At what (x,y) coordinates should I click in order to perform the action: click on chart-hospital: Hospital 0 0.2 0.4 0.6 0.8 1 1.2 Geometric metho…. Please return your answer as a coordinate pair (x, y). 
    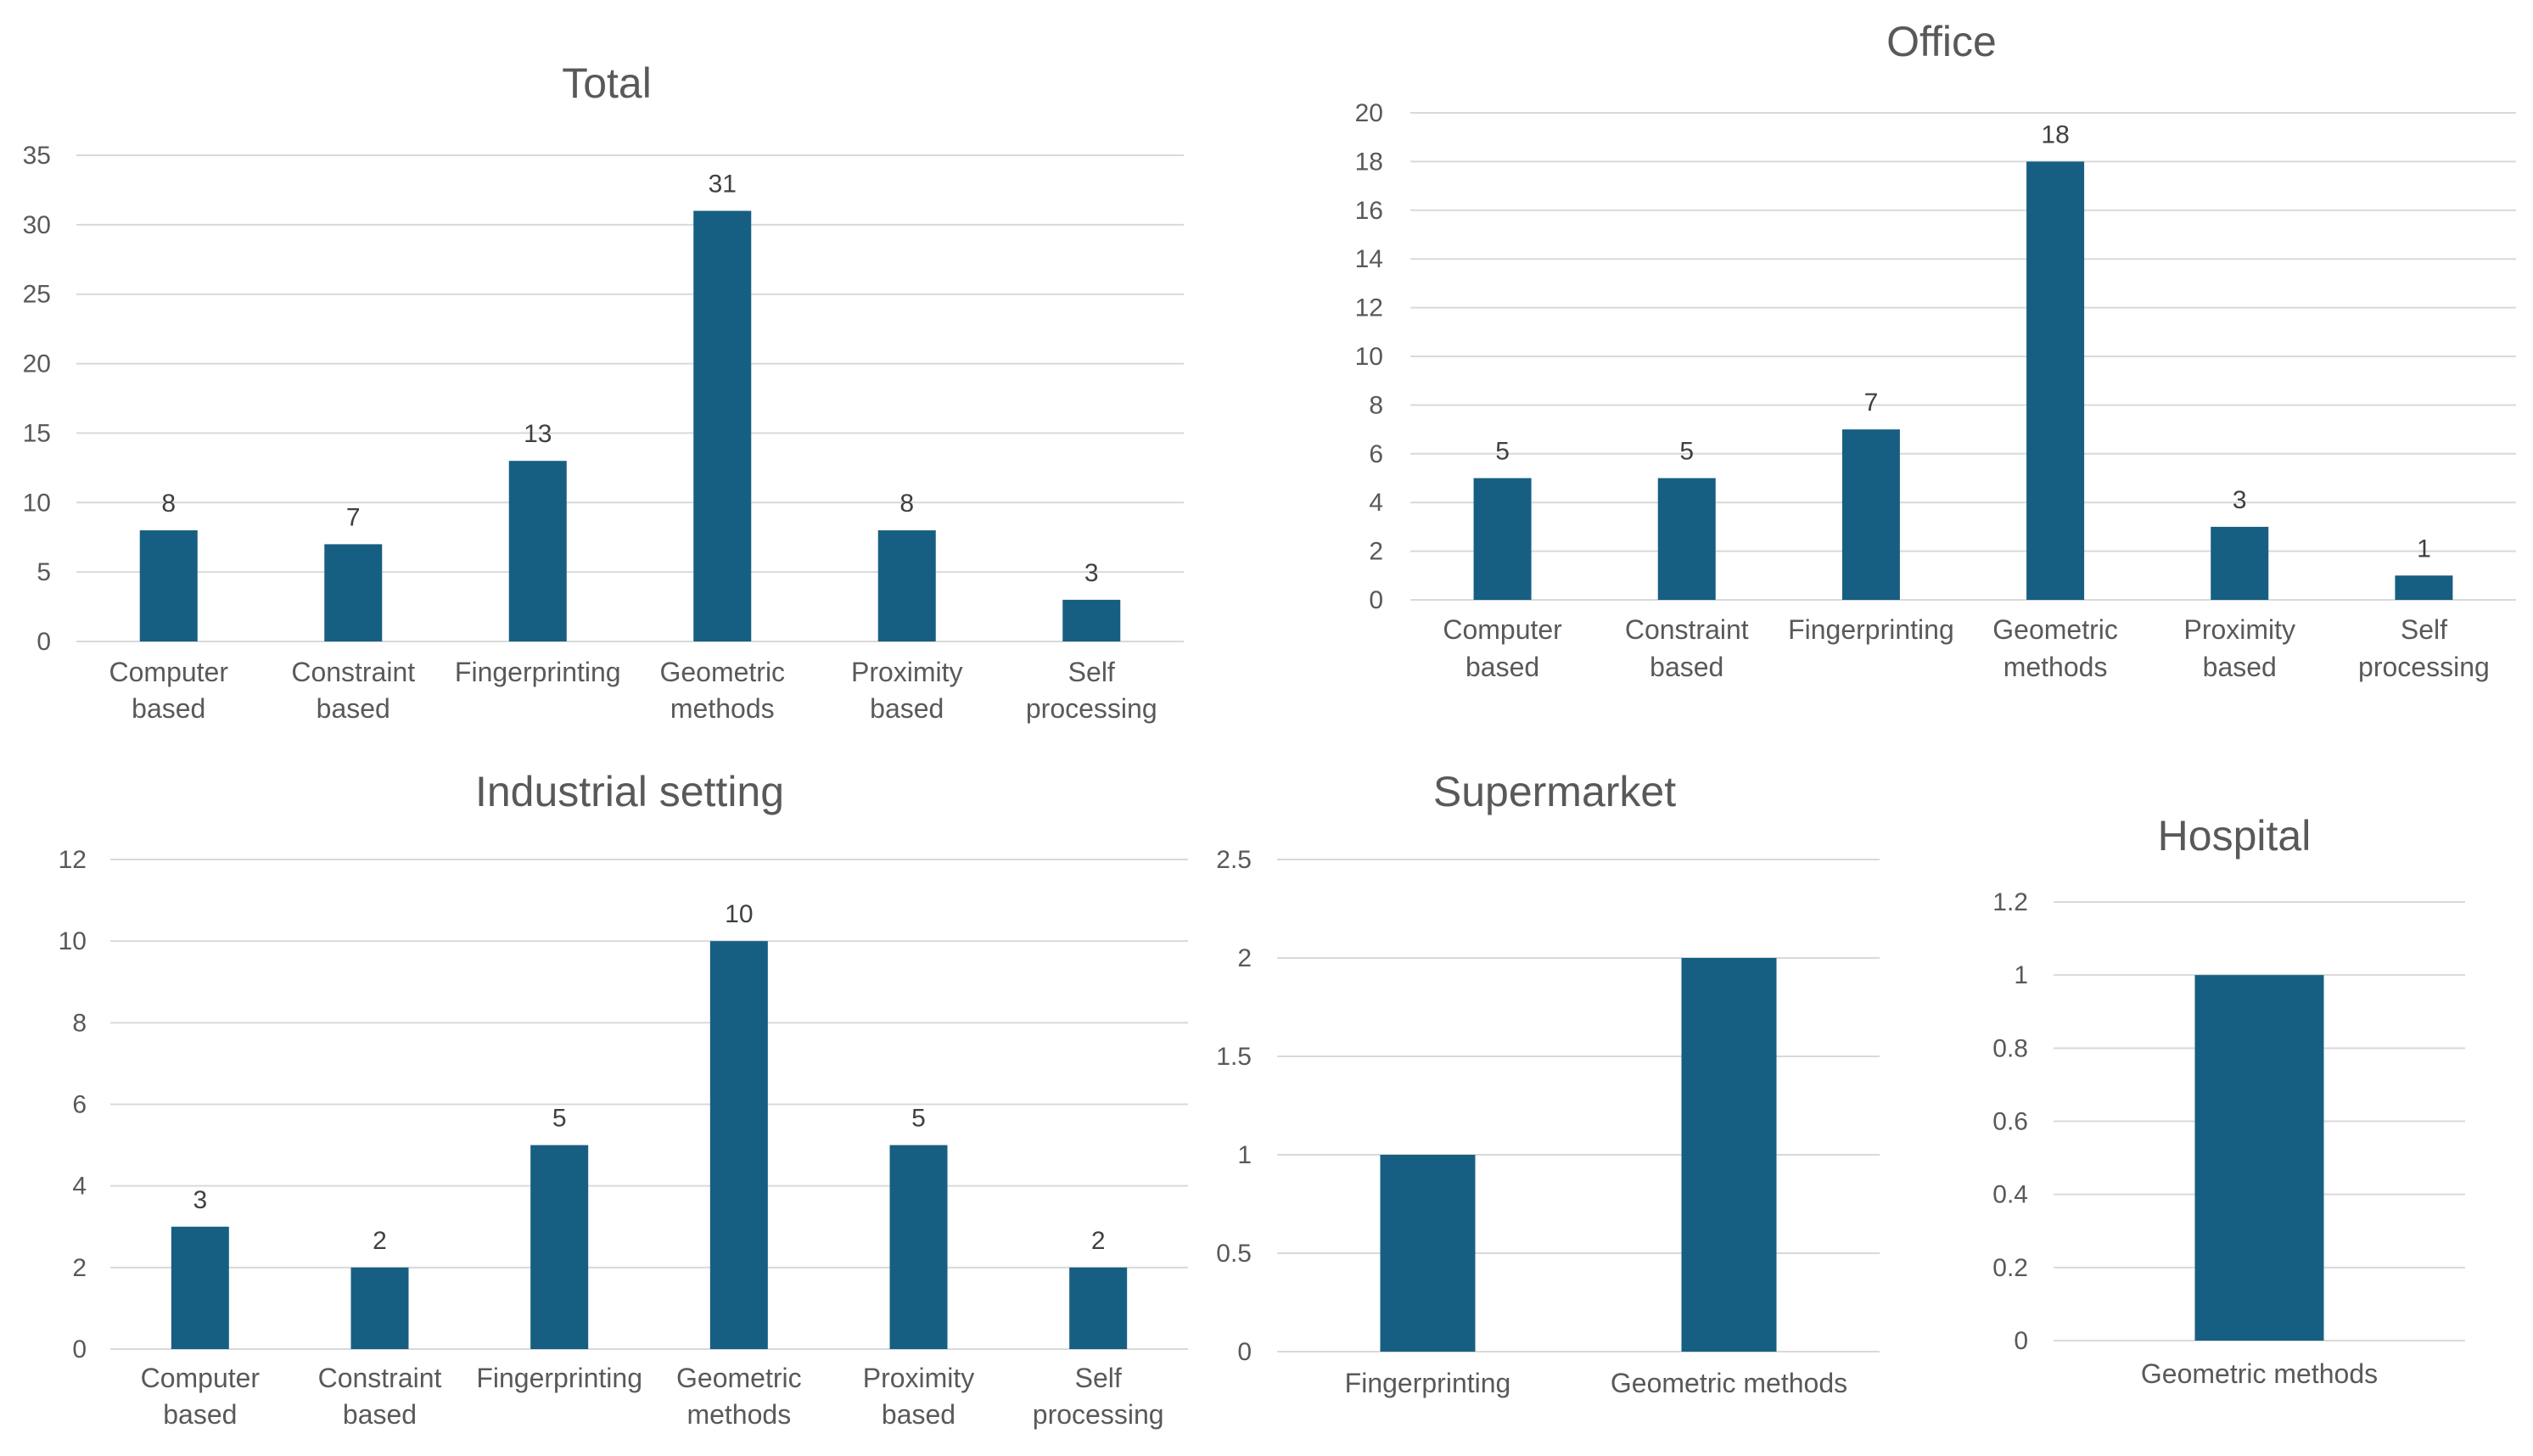
    Looking at the image, I should click on (2228, 1100).